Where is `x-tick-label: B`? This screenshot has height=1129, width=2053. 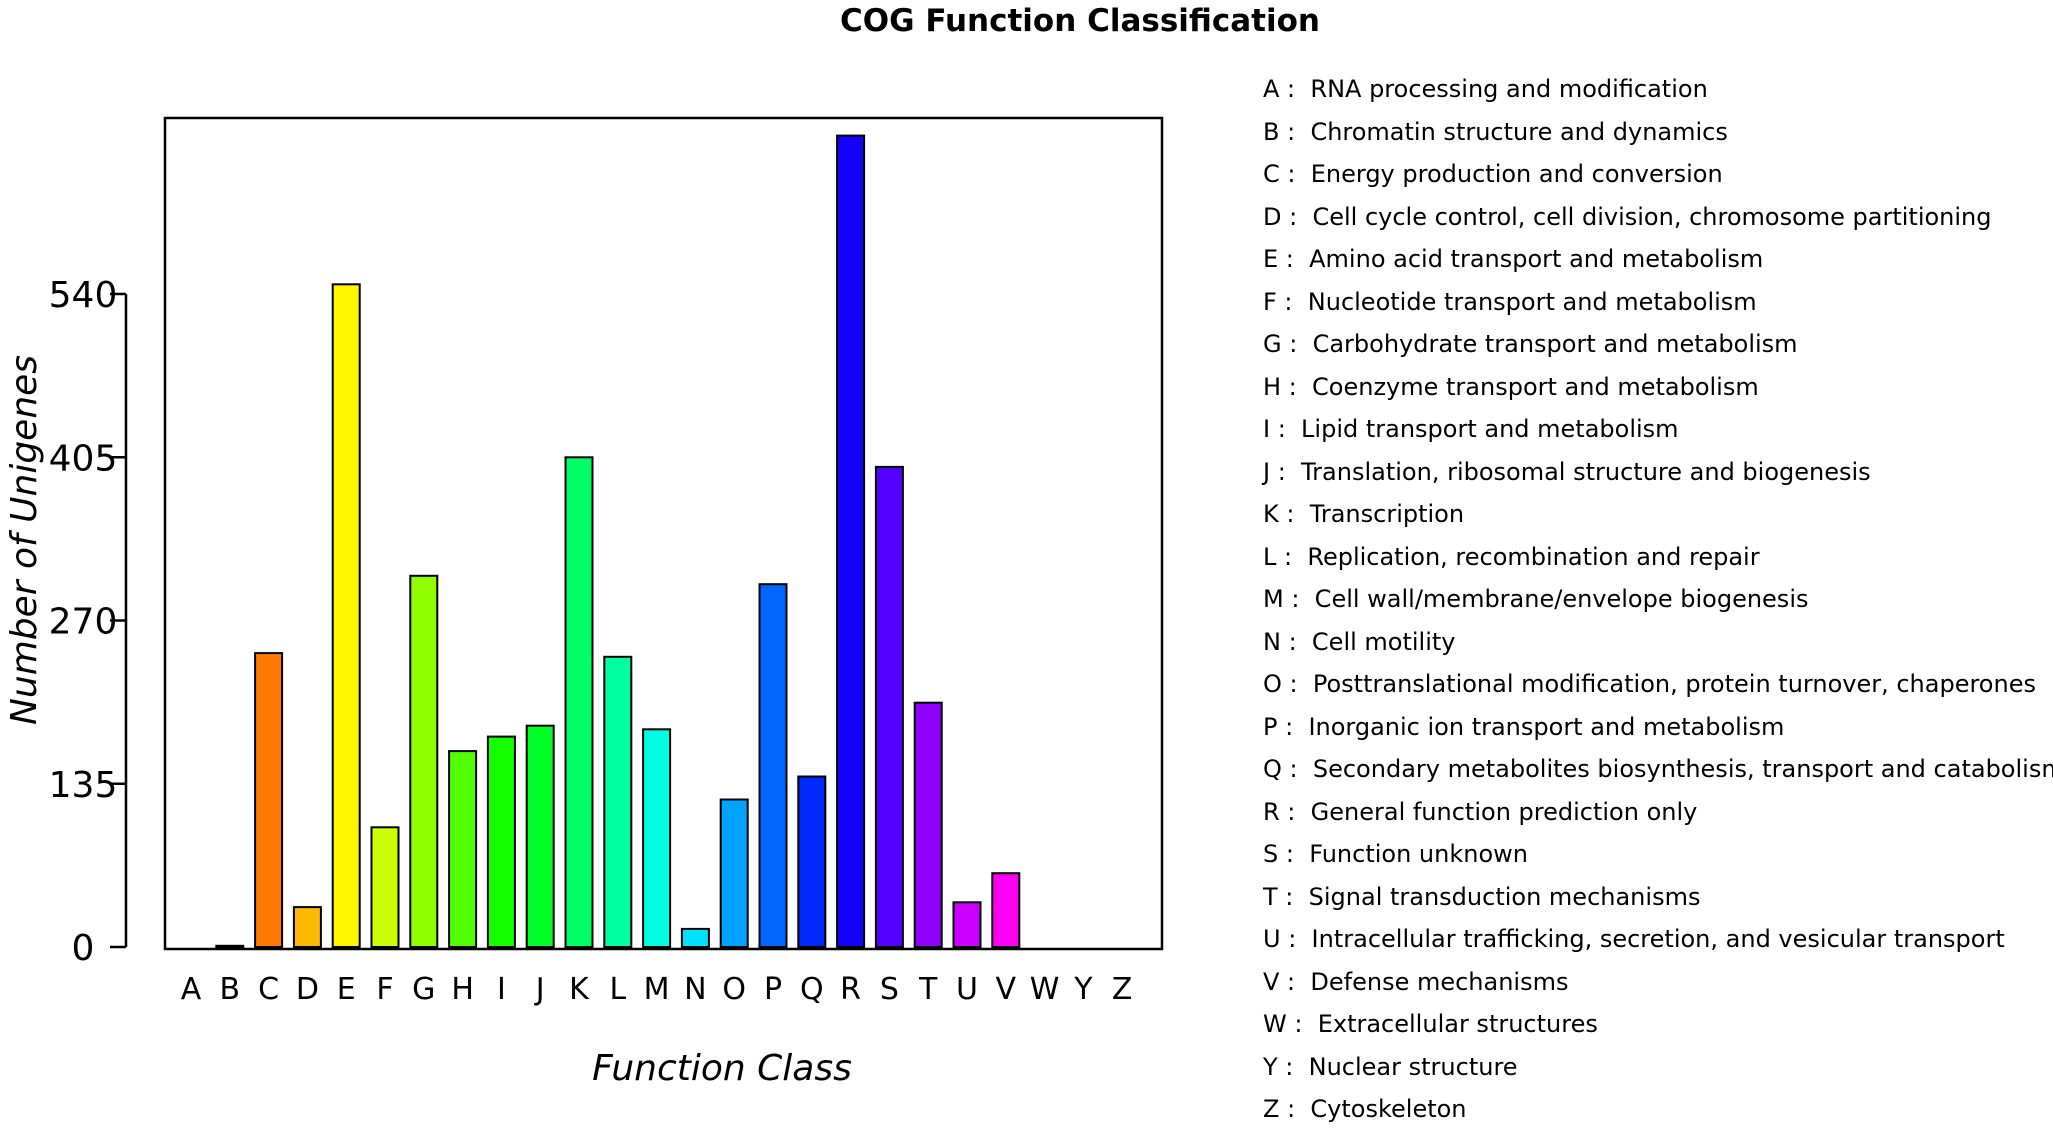 x-tick-label: B is located at coordinates (230, 989).